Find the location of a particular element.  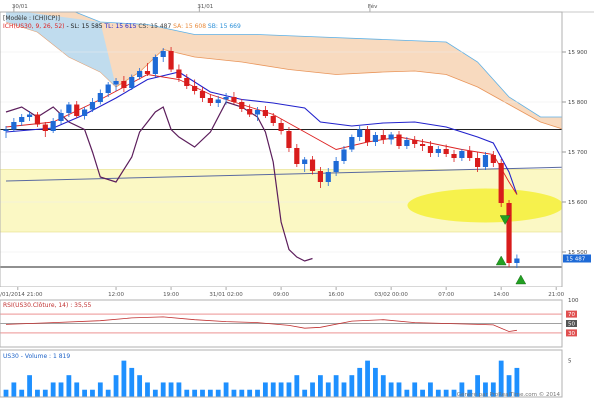

current-price-label: 15 487 is located at coordinates (576, 260).